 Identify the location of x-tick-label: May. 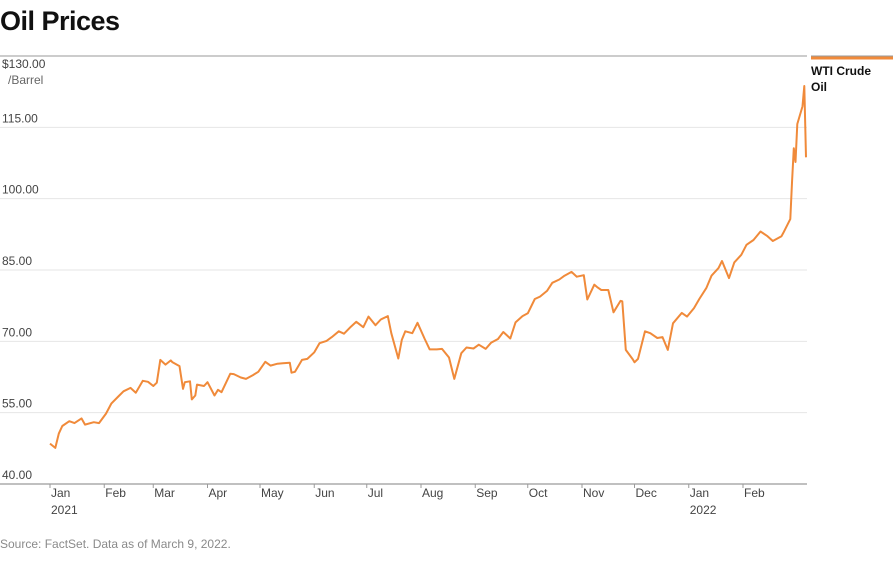
(272, 493).